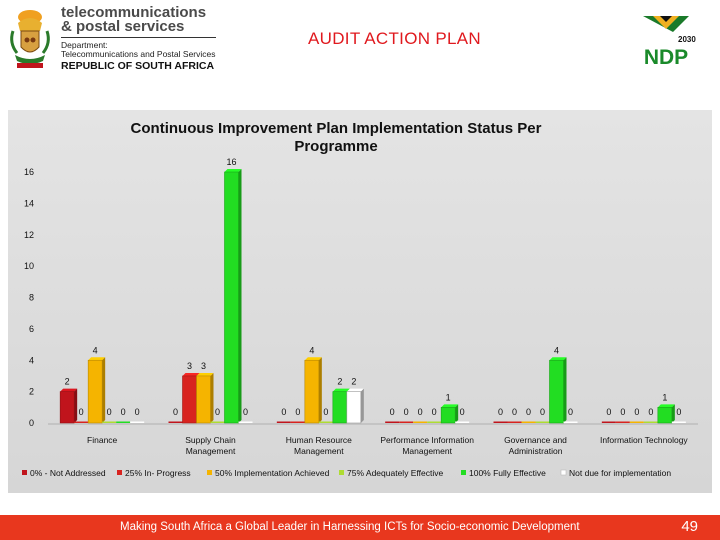 The image size is (720, 540). What do you see at coordinates (620, 473) in the screenshot?
I see `legend-label: Not due for implementation` at bounding box center [620, 473].